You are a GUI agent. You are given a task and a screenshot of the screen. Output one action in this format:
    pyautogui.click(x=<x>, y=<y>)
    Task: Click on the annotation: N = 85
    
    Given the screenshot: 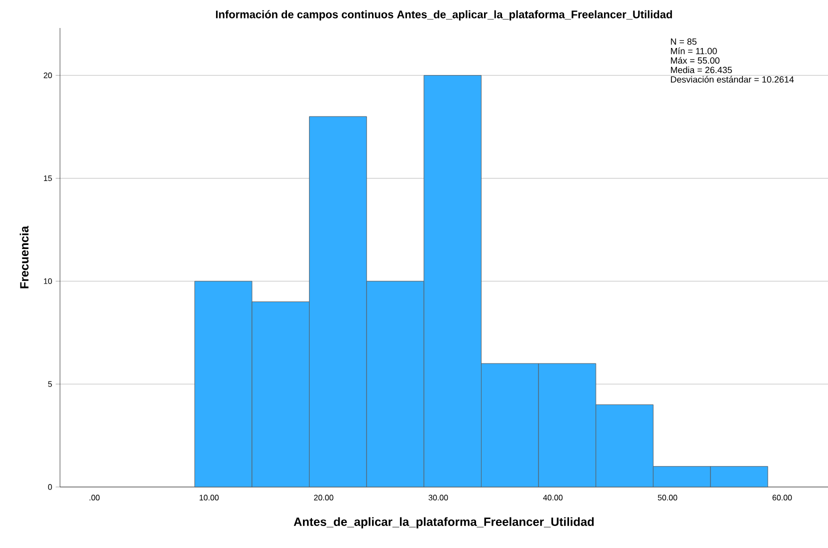 What is the action you would take?
    pyautogui.click(x=683, y=41)
    